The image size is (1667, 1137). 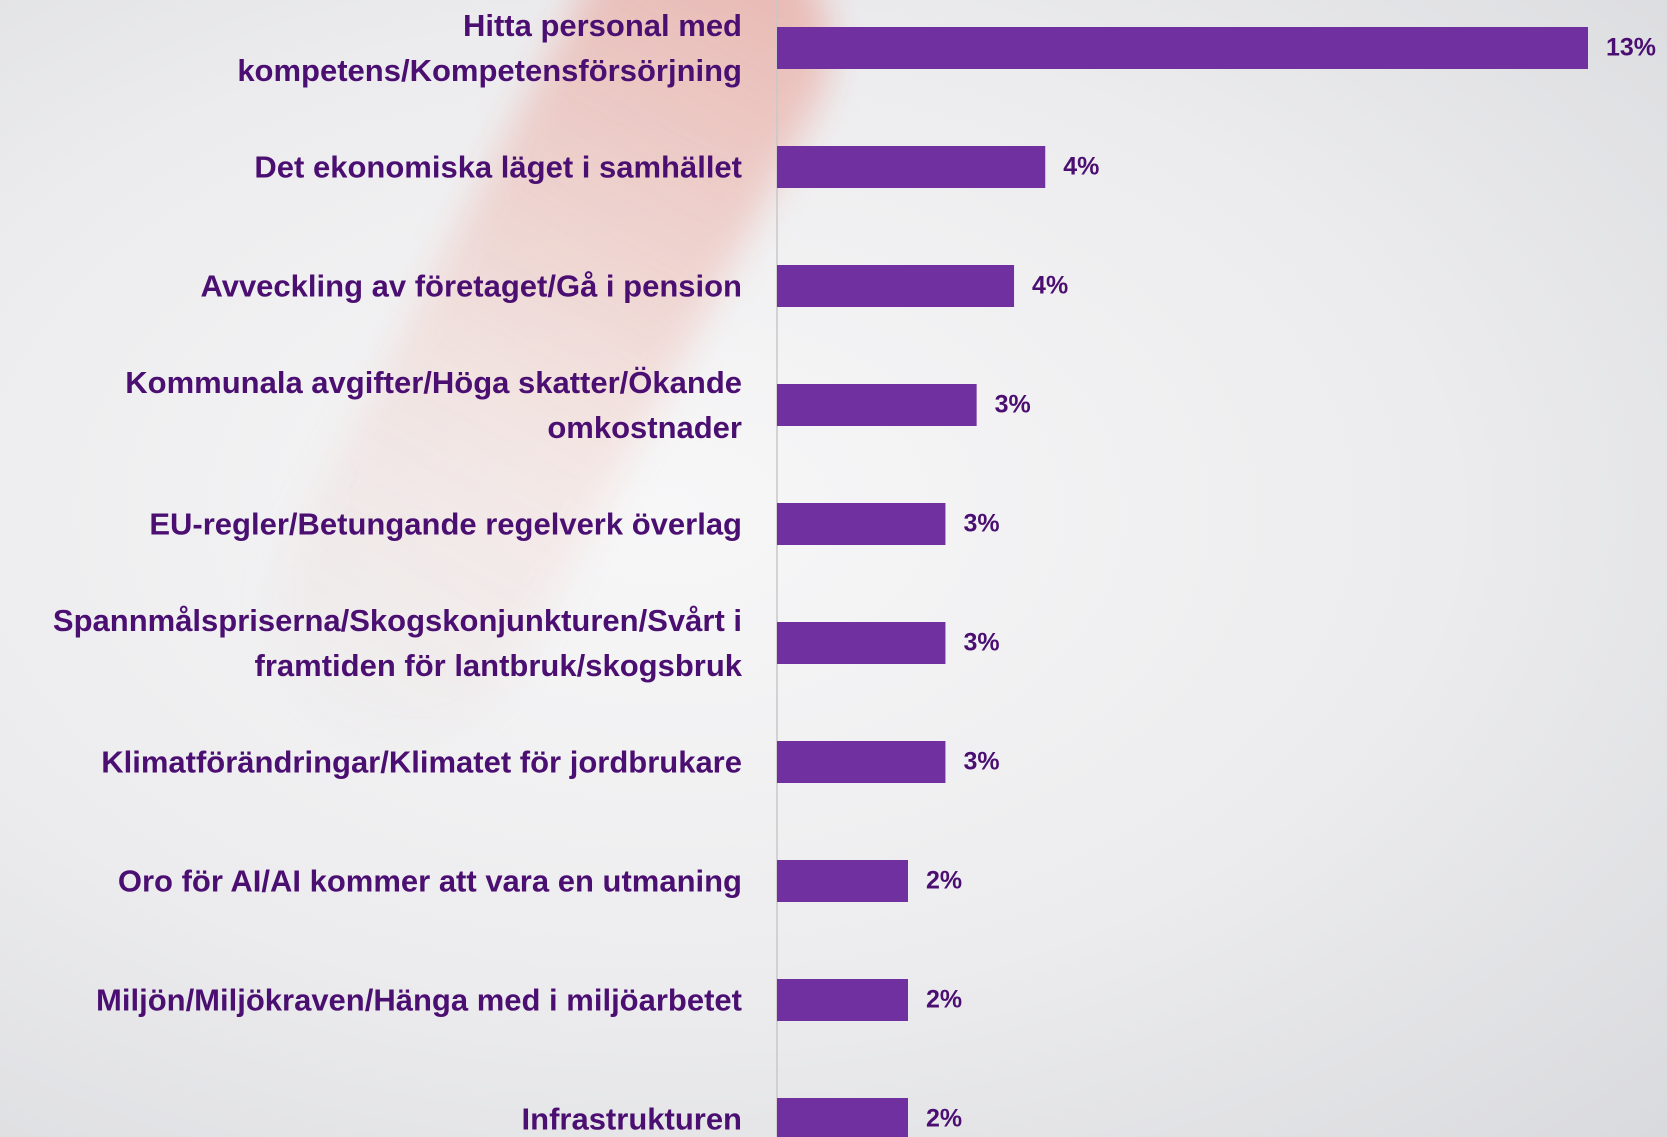 I want to click on category-label: EU-regler/Betungande regelverk överlag, so click(x=445, y=524).